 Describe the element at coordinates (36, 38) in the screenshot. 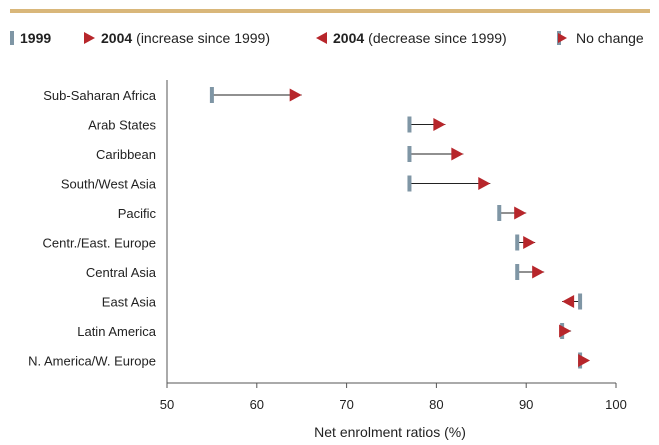

I see `legend-1999-label: 1999` at that location.